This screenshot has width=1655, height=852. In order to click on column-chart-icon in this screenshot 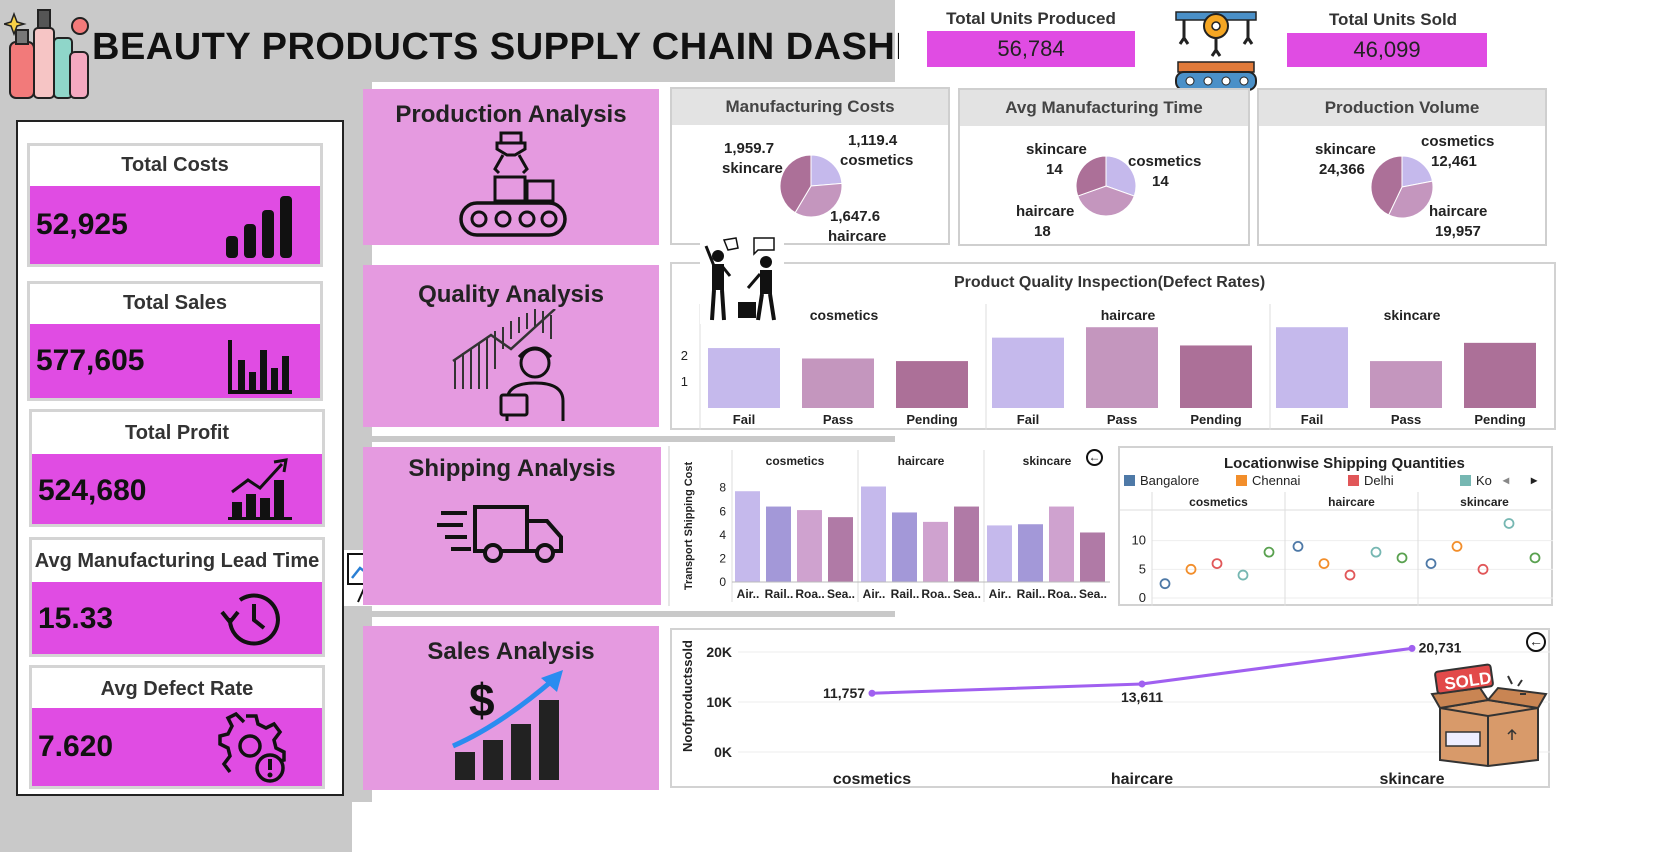, I will do `click(260, 367)`.